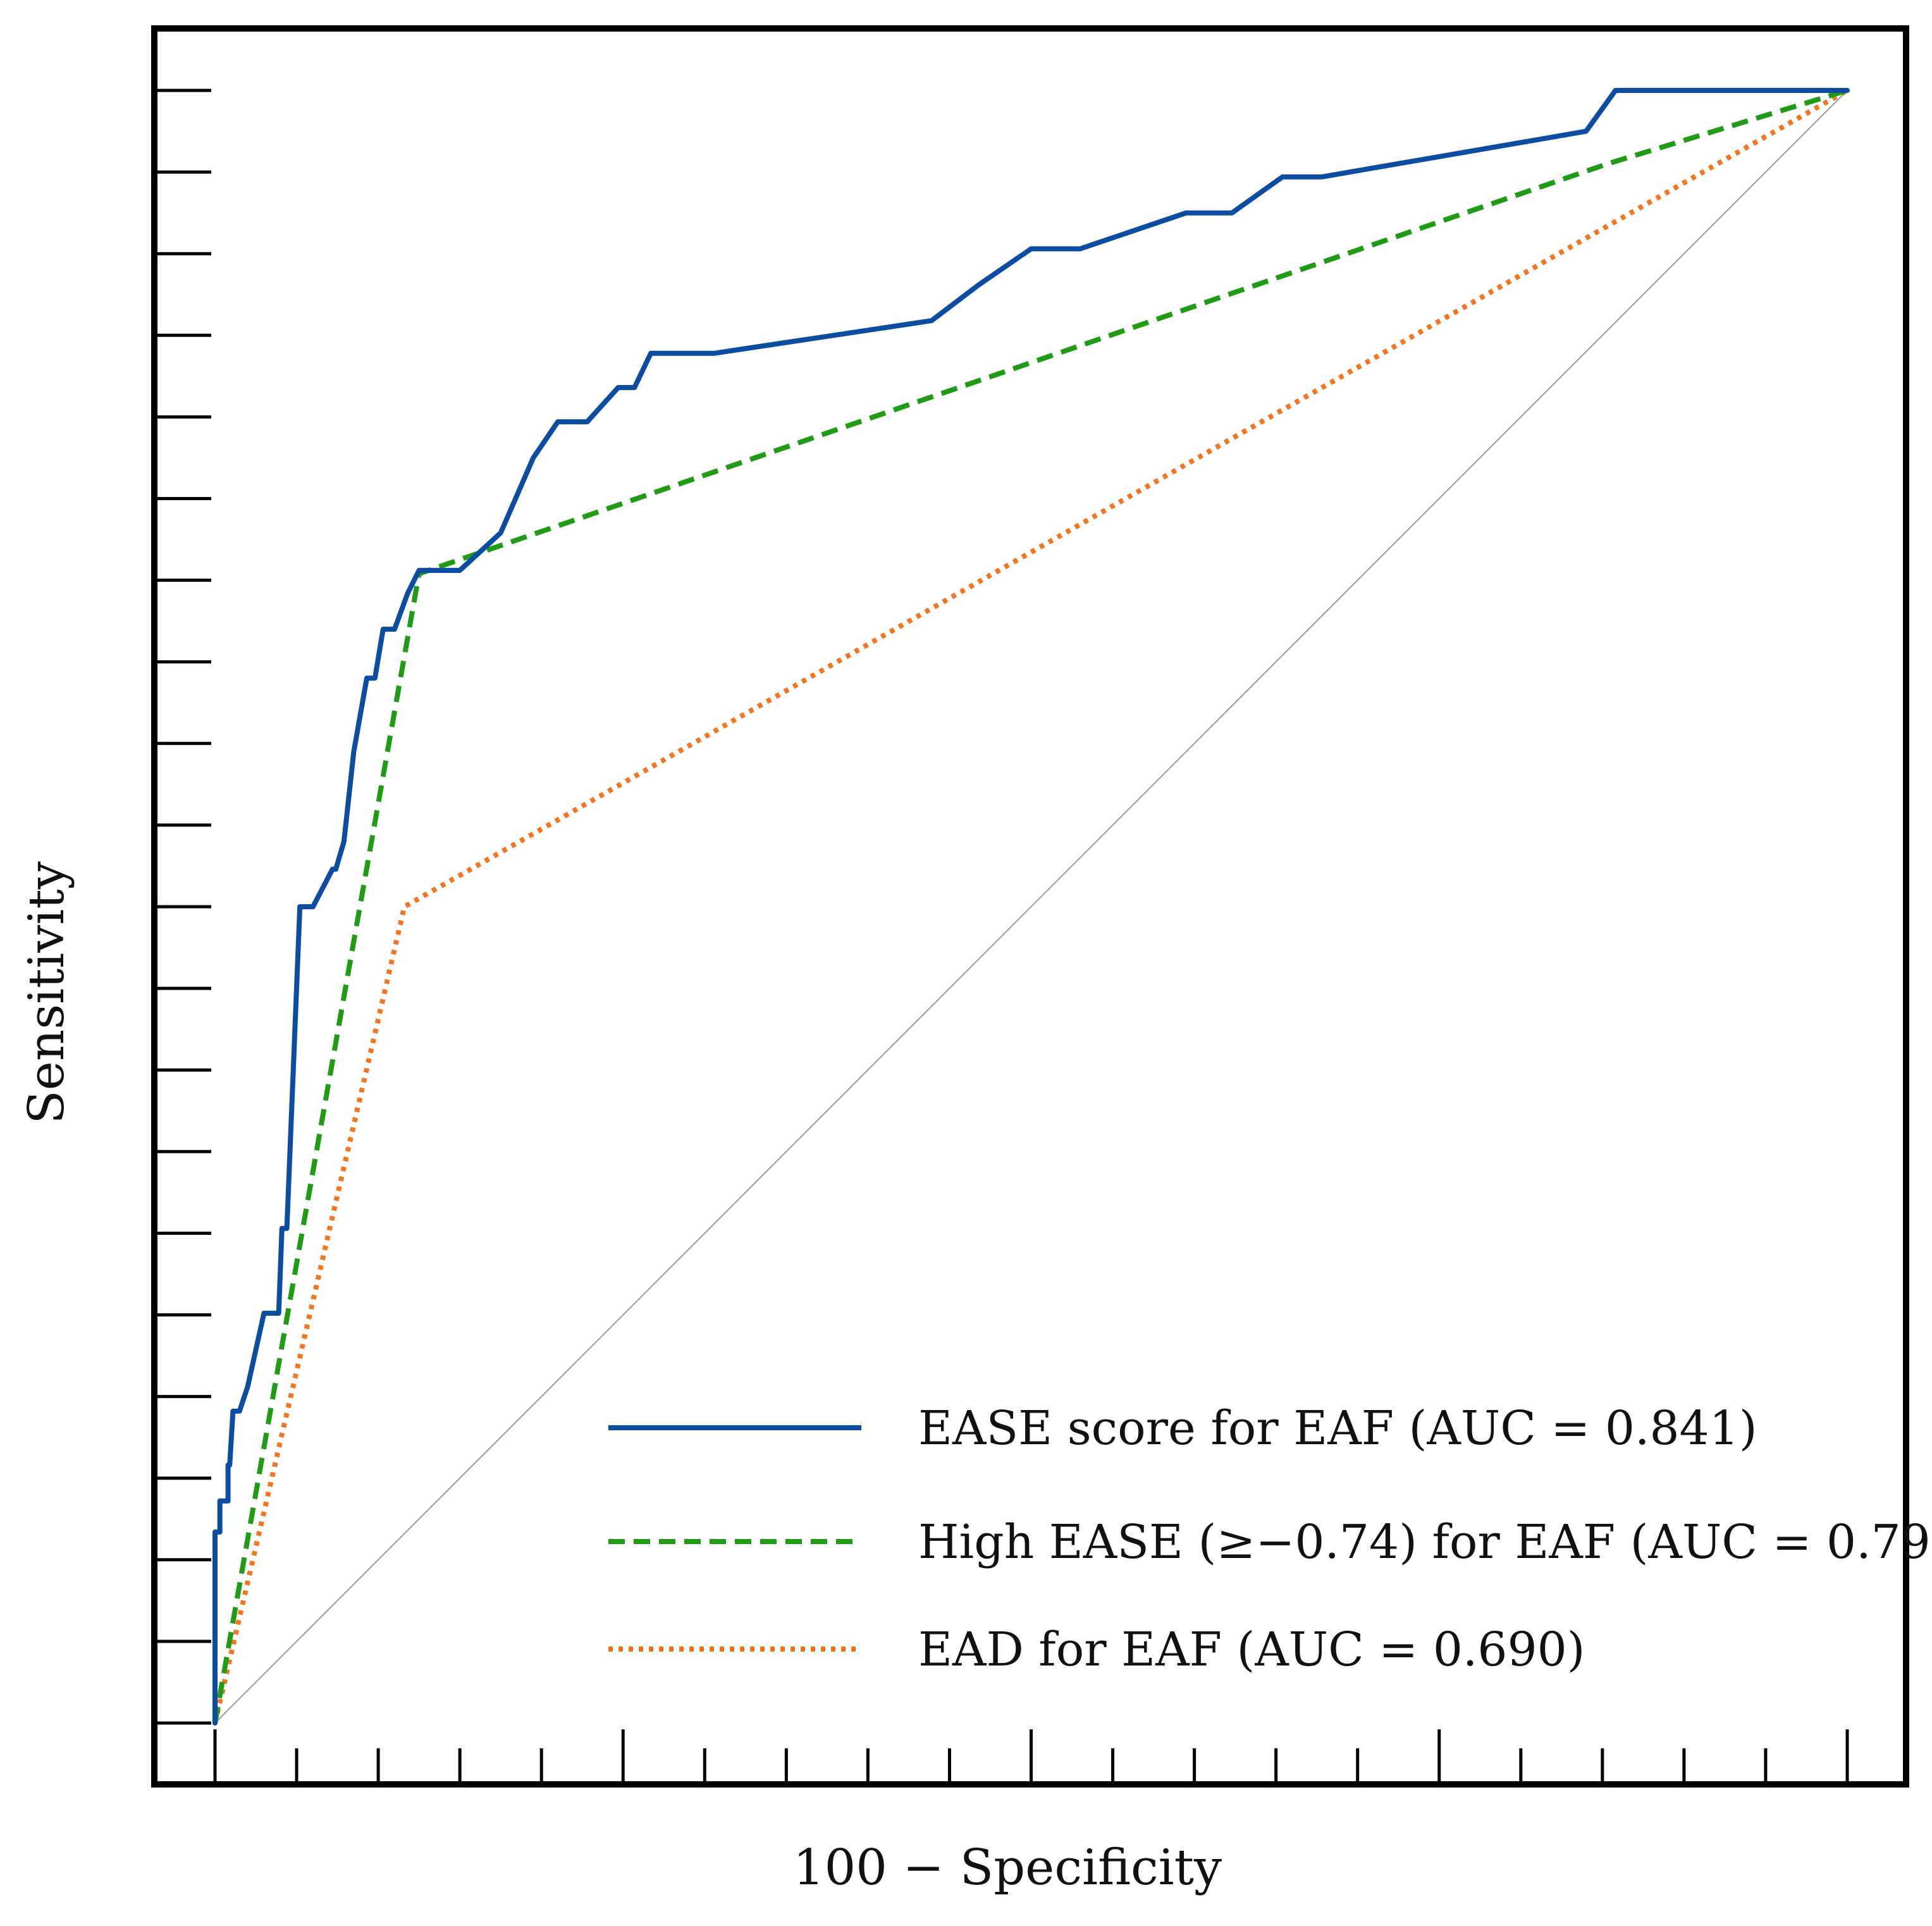 The height and width of the screenshot is (1926, 1932). I want to click on x-axis-label: 100 − Specificity, so click(1007, 1867).